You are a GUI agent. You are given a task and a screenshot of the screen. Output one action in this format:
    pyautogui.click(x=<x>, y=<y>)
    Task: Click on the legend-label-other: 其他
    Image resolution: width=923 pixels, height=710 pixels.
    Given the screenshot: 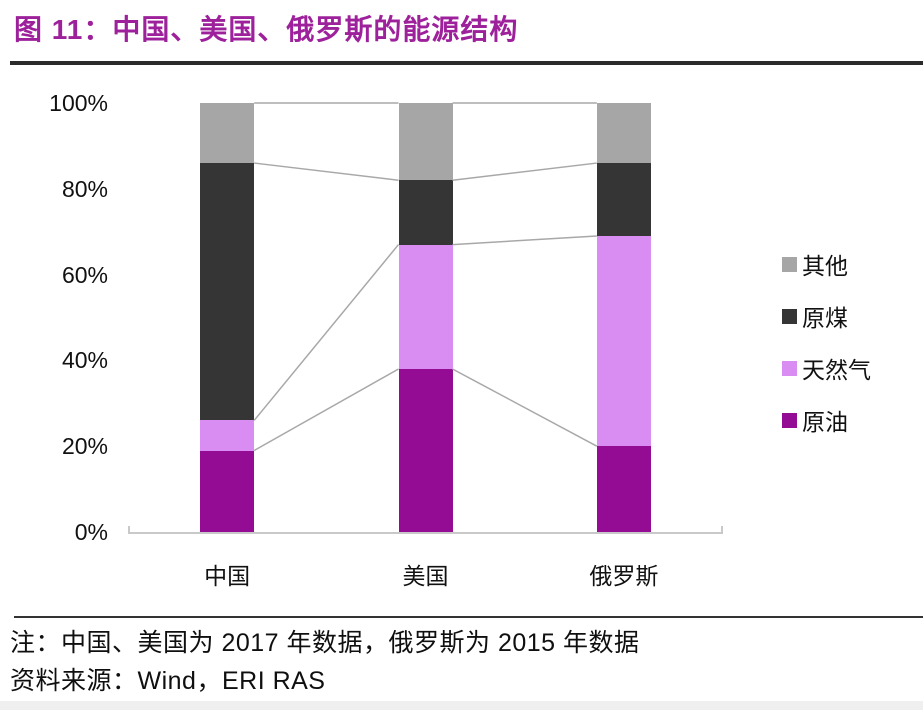 What is the action you would take?
    pyautogui.click(x=825, y=266)
    